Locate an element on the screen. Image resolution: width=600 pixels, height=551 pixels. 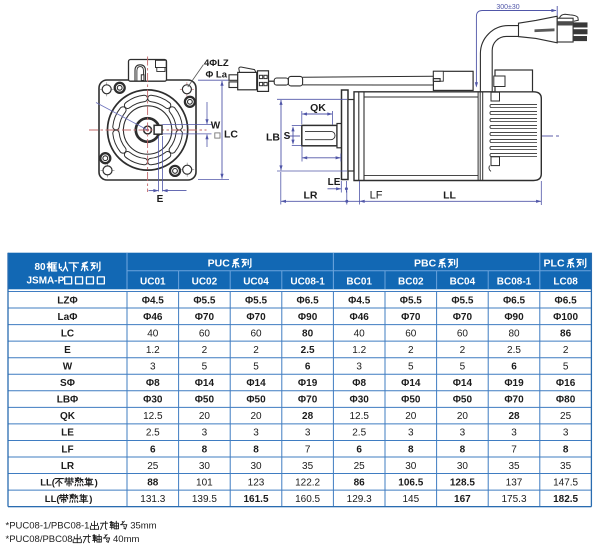
svg-text: Φ30 is located at coordinates (153, 400).